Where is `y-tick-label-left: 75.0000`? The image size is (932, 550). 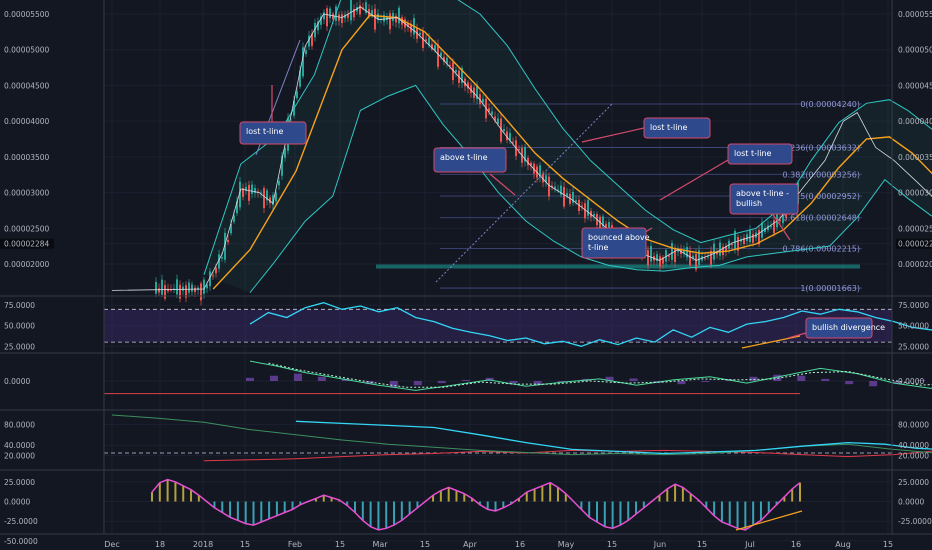 y-tick-label-left: 75.0000 is located at coordinates (19, 305).